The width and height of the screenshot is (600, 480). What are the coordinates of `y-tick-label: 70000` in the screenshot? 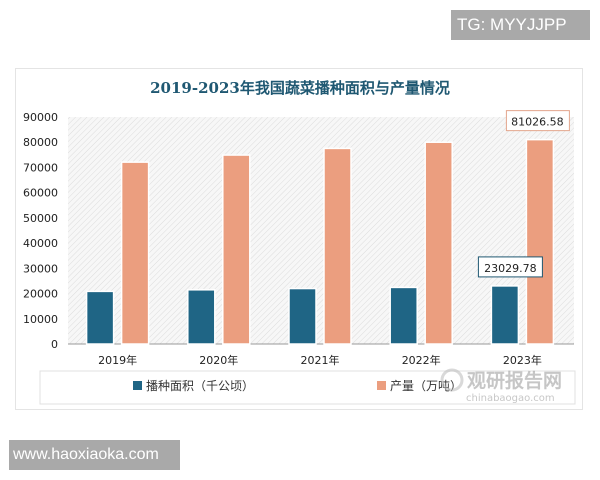 It's located at (40, 167).